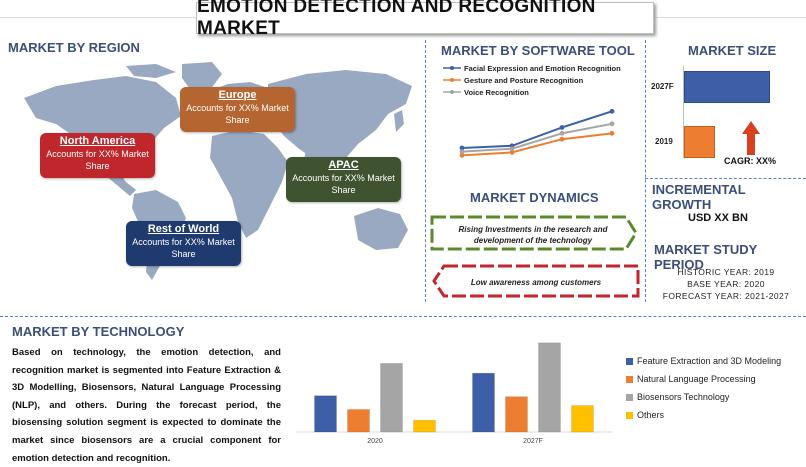 Image resolution: width=806 pixels, height=467 pixels. I want to click on page-title: EMOTION DETECTION AND RECOGNITION MARKET, so click(396, 19).